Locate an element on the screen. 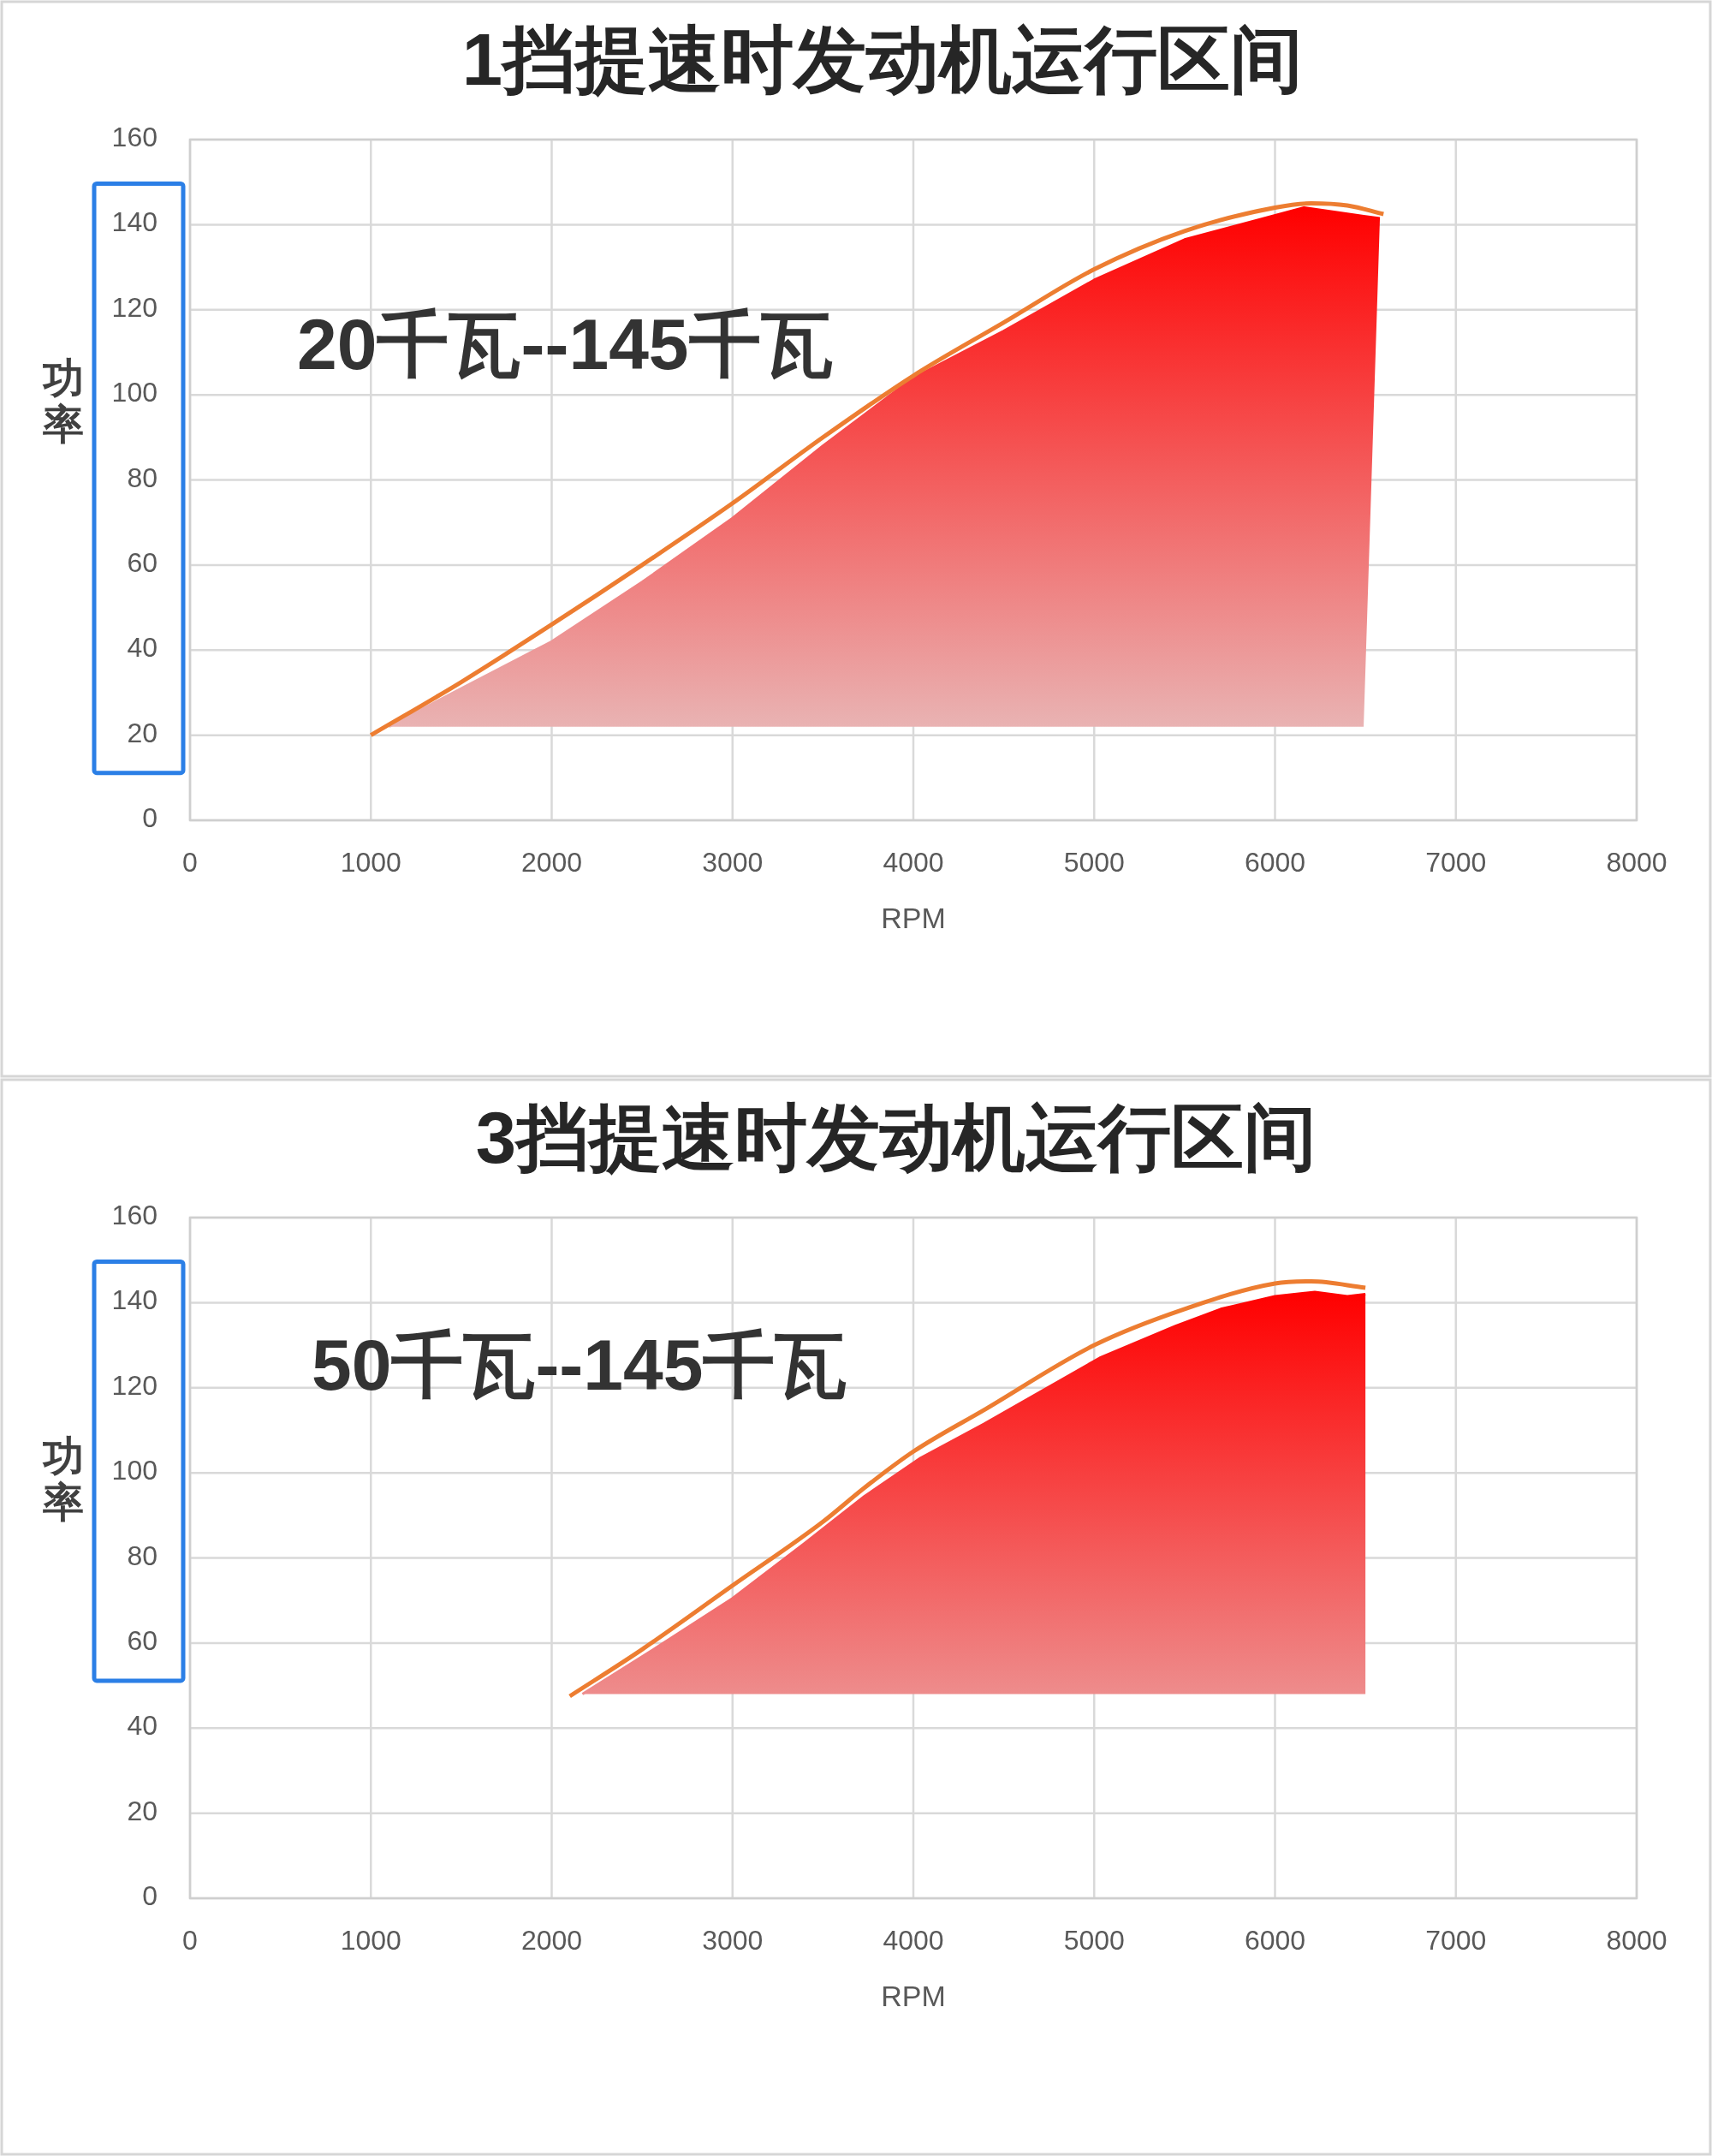 Image resolution: width=1712 pixels, height=2156 pixels. chart-title: 3挡提速时发动机运行区间 is located at coordinates (896, 1138).